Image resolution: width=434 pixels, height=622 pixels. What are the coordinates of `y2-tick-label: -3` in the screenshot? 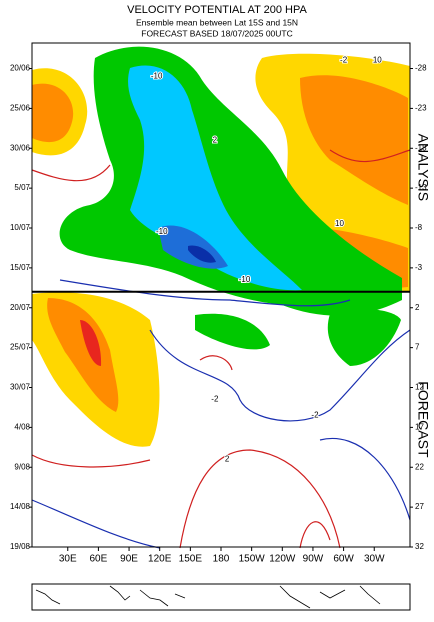 It's located at (419, 267).